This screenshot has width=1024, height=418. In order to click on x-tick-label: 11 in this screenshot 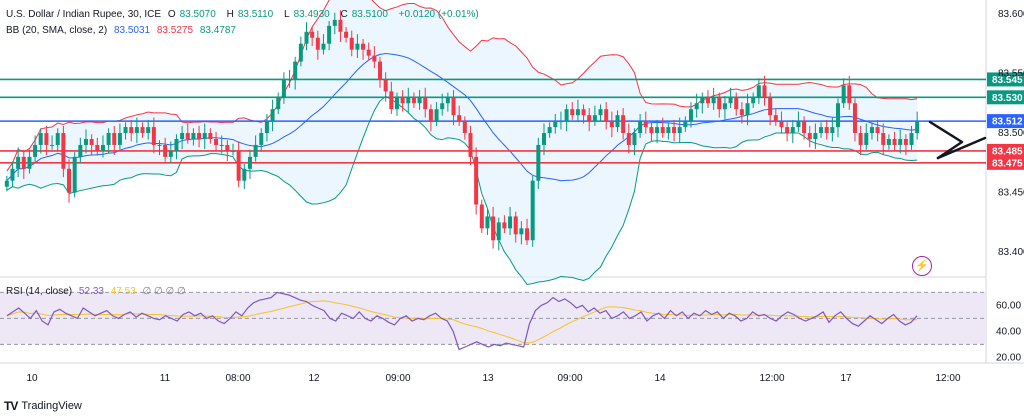, I will do `click(165, 378)`.